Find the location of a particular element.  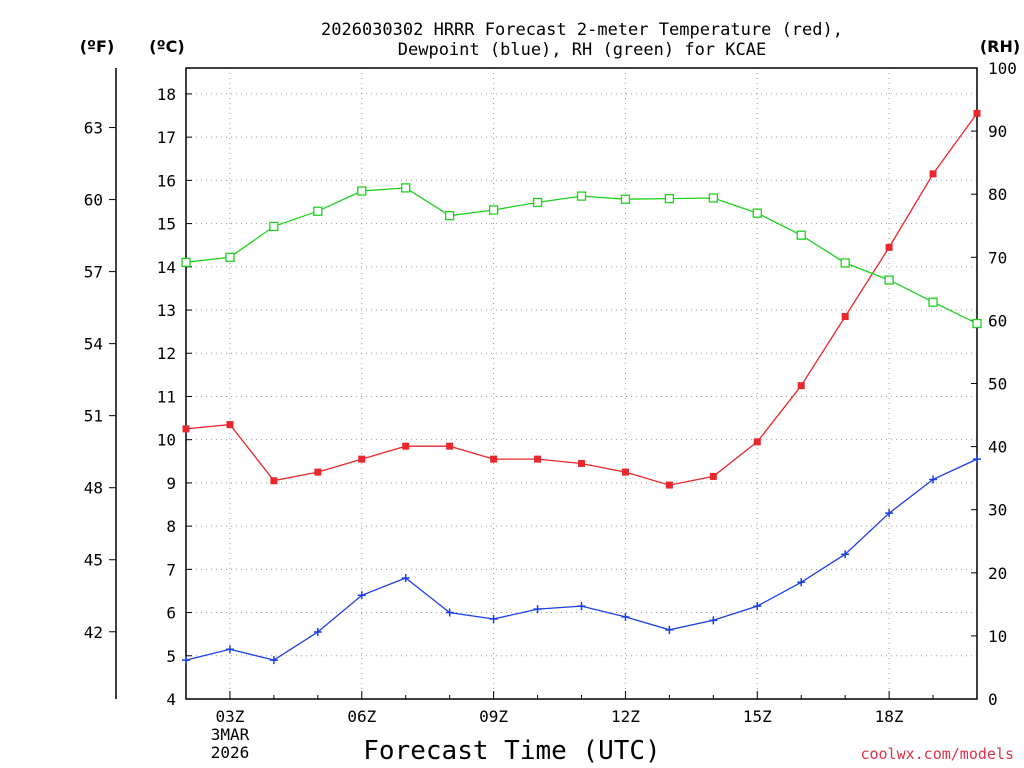

rh-tick-label: 10 is located at coordinates (997, 636).